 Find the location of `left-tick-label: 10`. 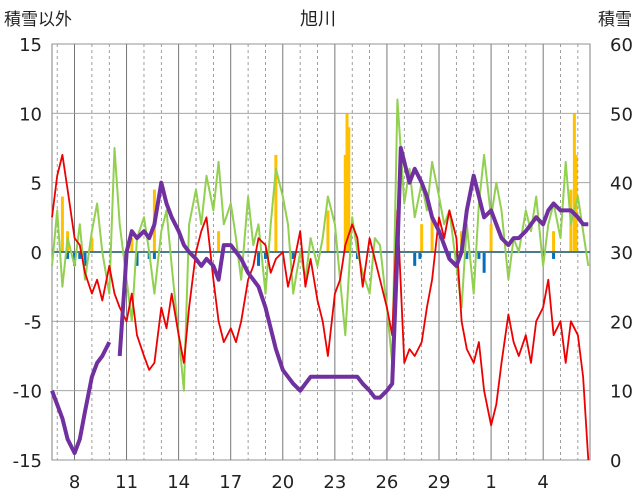

left-tick-label: 10 is located at coordinates (30, 114).